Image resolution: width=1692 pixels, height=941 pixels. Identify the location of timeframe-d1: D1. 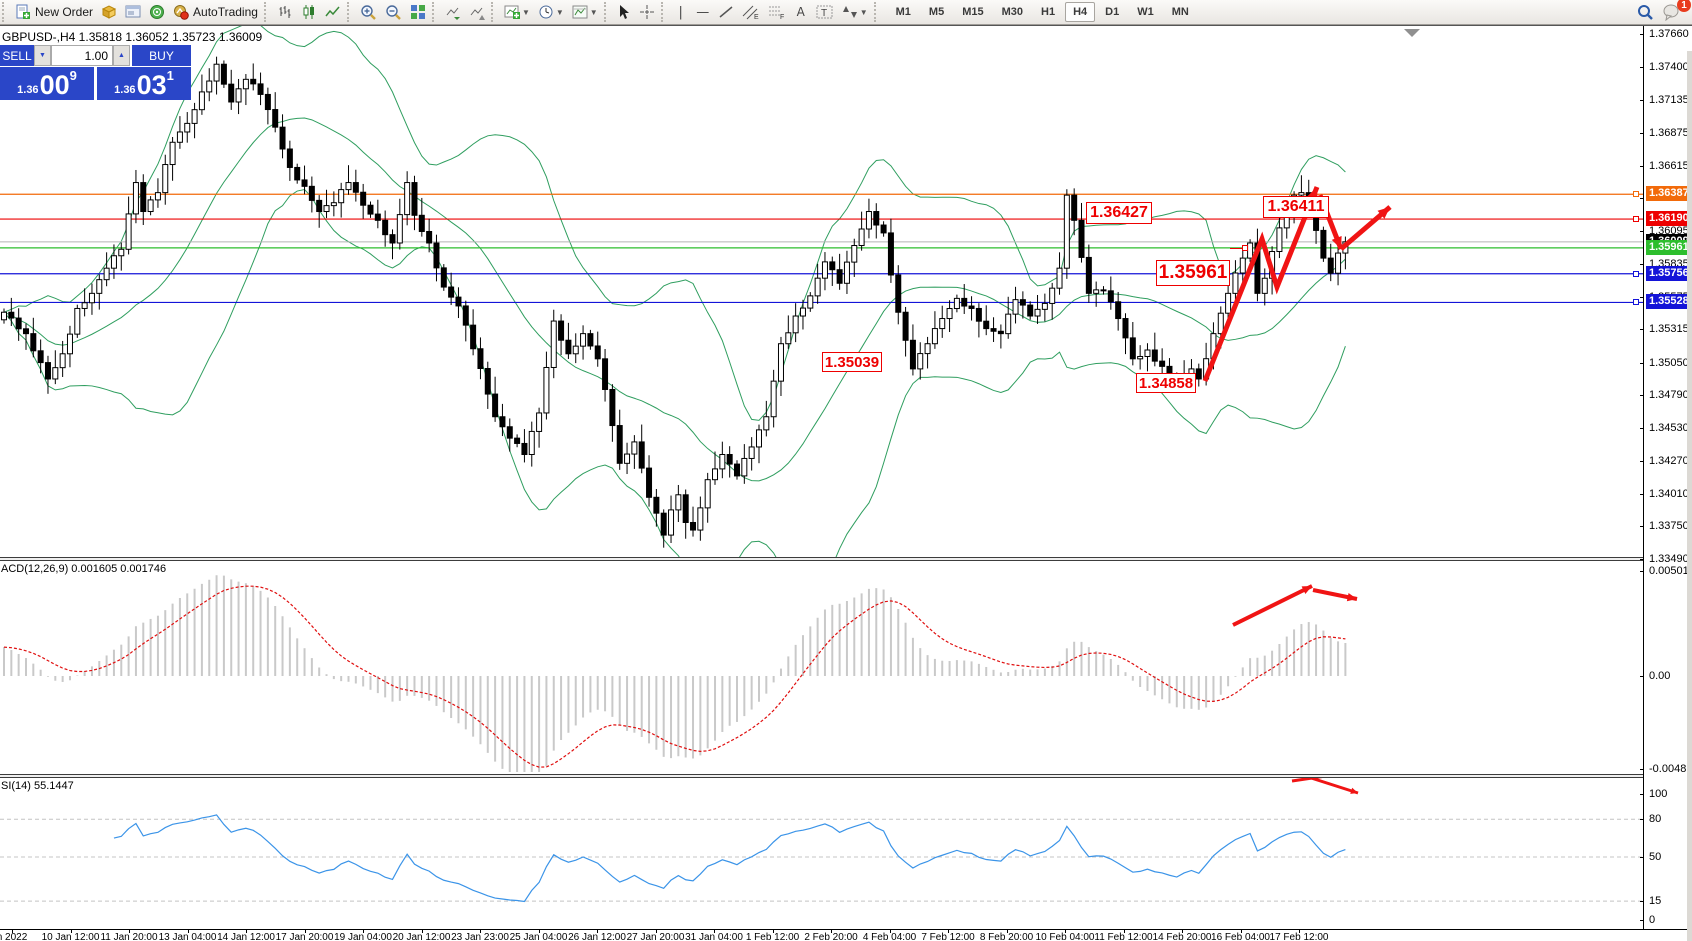
(1112, 12).